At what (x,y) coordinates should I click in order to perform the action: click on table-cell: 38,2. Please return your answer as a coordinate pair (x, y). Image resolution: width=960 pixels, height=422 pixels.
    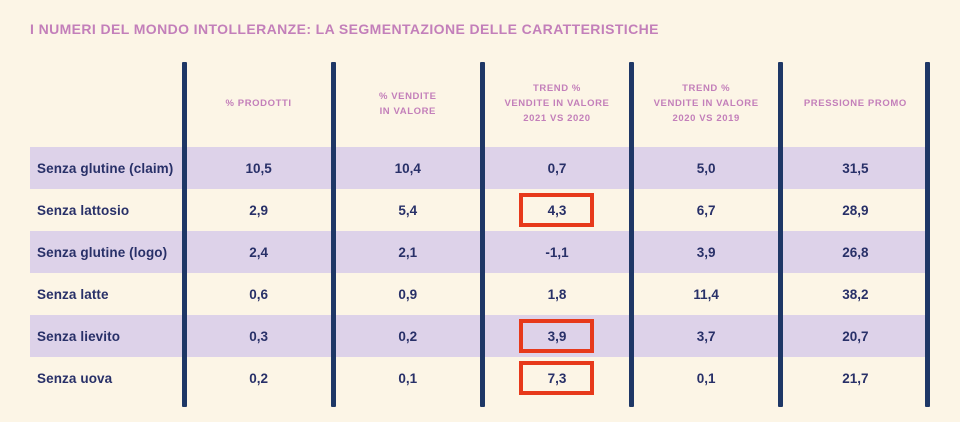
    Looking at the image, I should click on (855, 294).